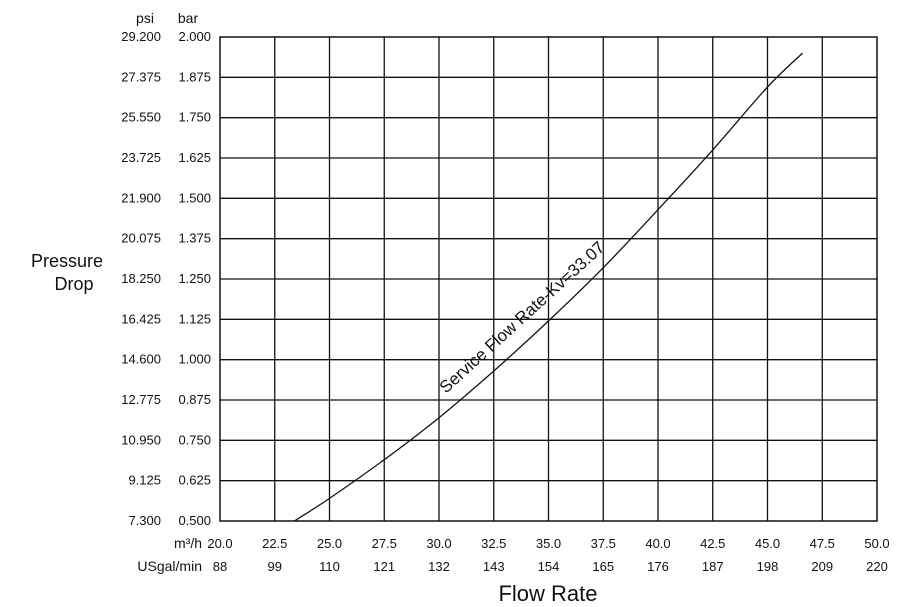 The width and height of the screenshot is (910, 607). What do you see at coordinates (438, 543) in the screenshot?
I see `x-tick-label-m3h: 30.0` at bounding box center [438, 543].